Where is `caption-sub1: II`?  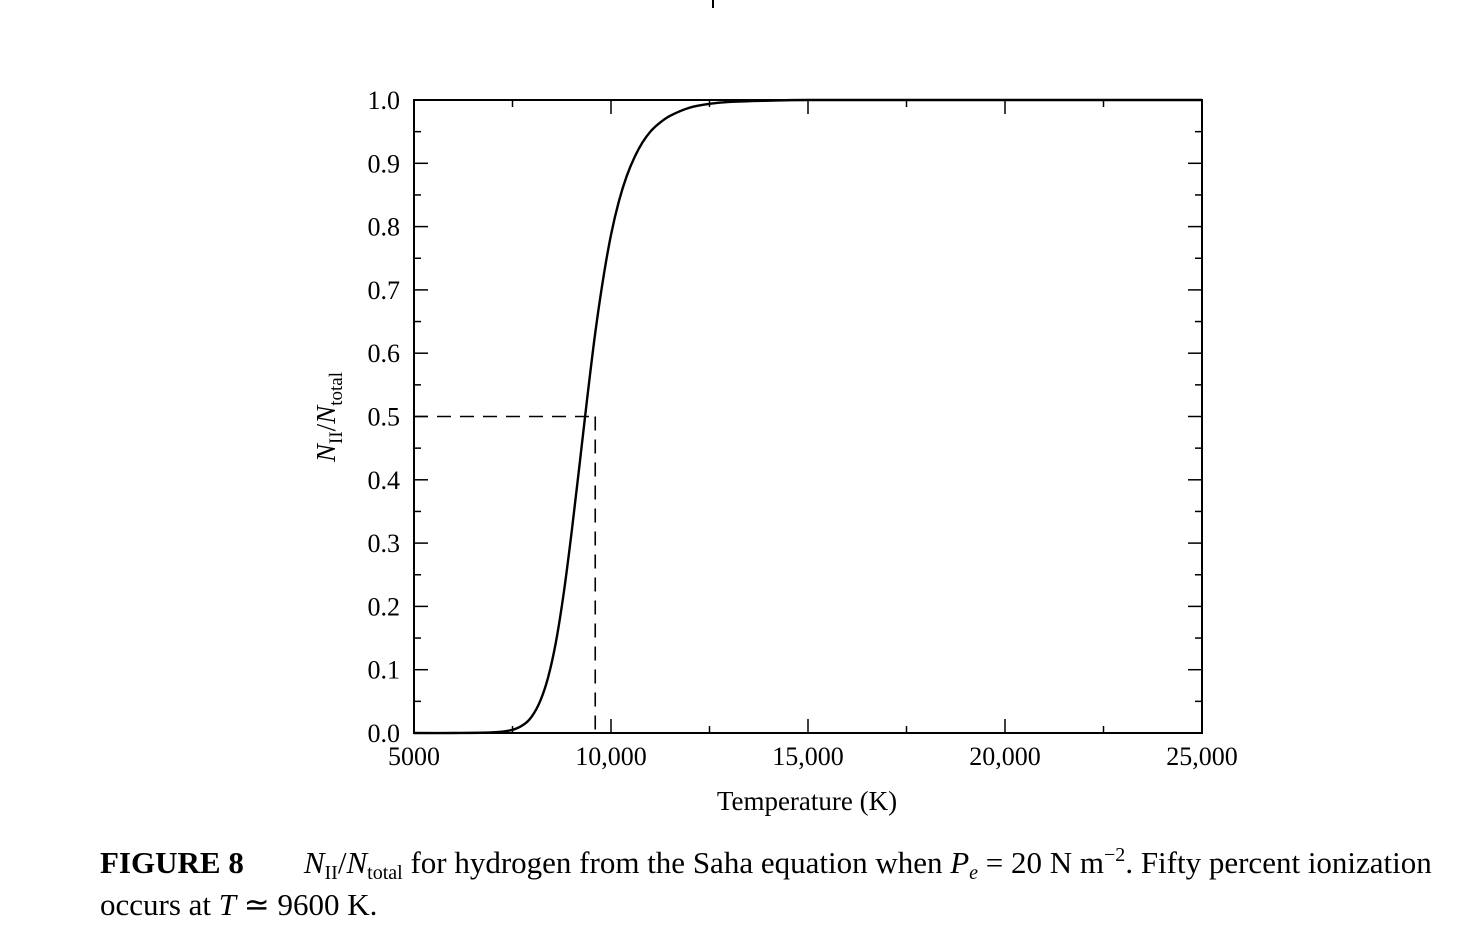 caption-sub1: II is located at coordinates (331, 873).